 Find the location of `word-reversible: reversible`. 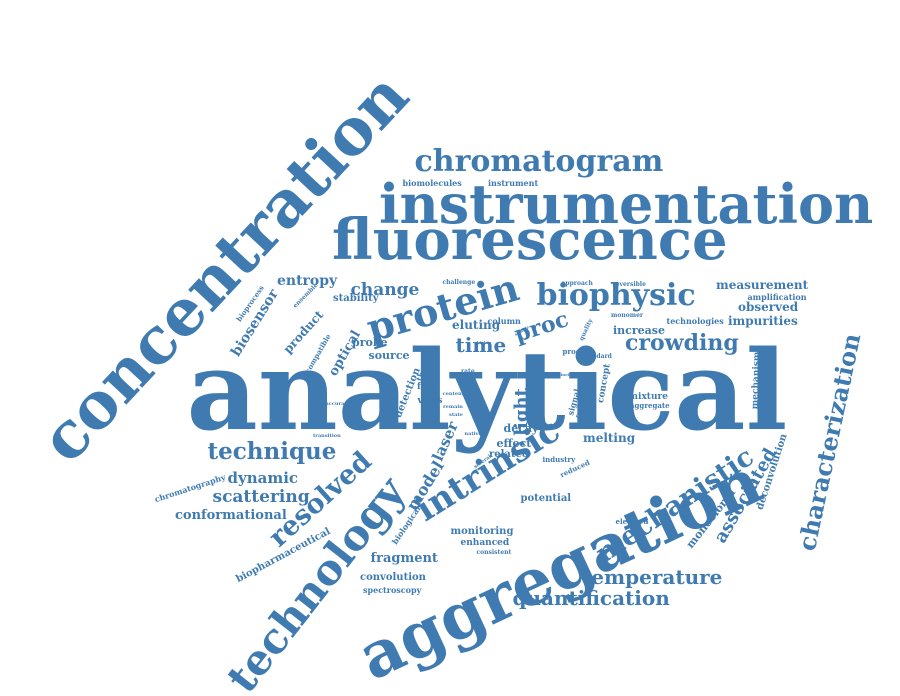

word-reversible: reversible is located at coordinates (629, 284).